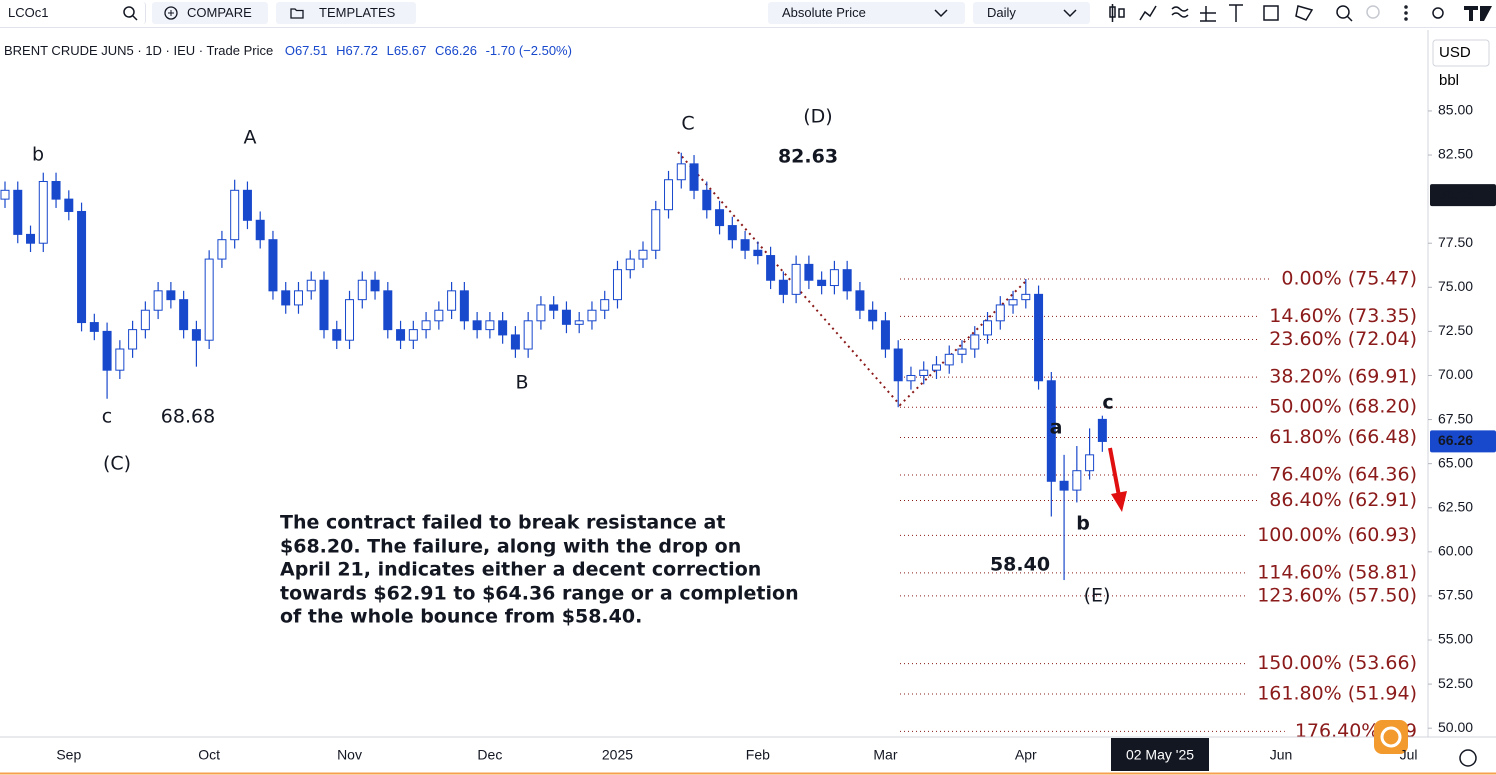  I want to click on fib-label: 61.80% (66.48), so click(1343, 437).